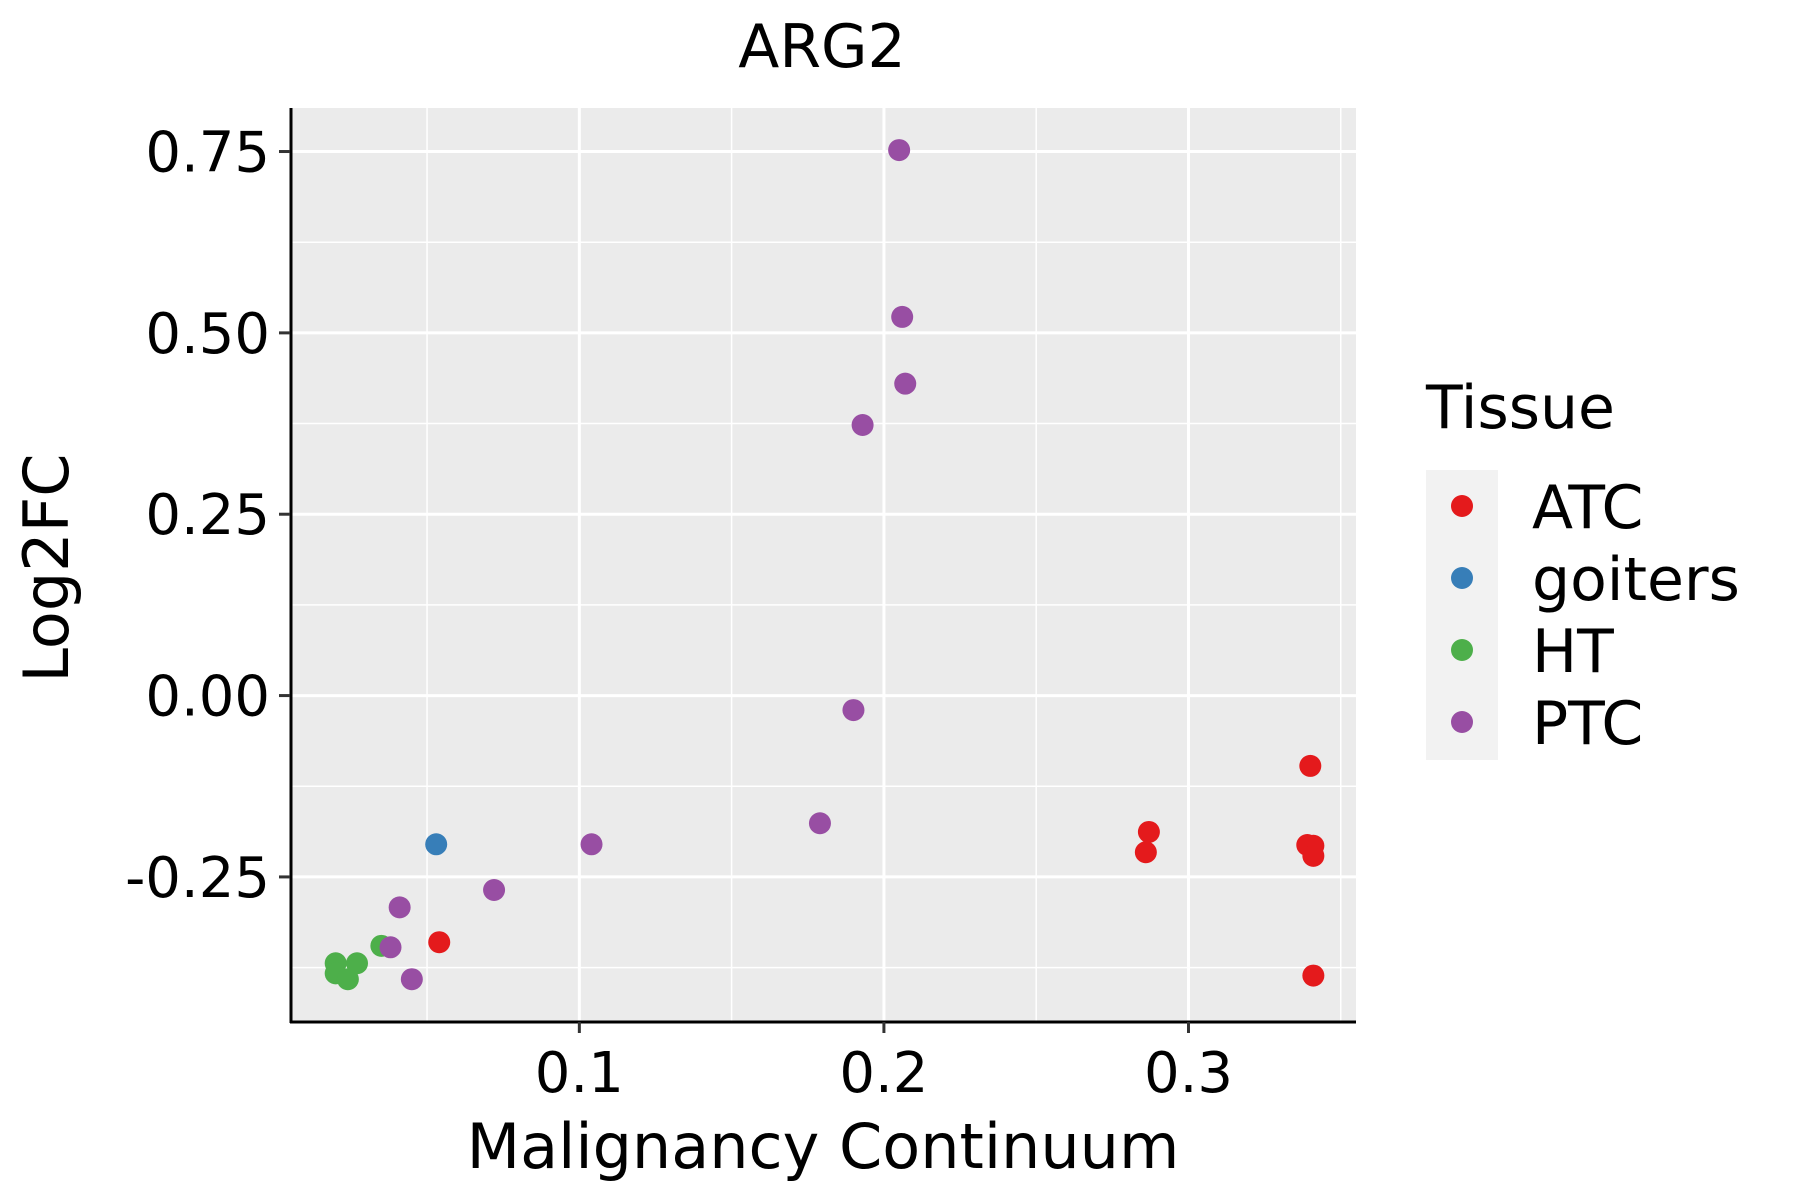 The height and width of the screenshot is (1200, 1800). What do you see at coordinates (823, 1146) in the screenshot?
I see `x-axis-title: Malignancy Continuum` at bounding box center [823, 1146].